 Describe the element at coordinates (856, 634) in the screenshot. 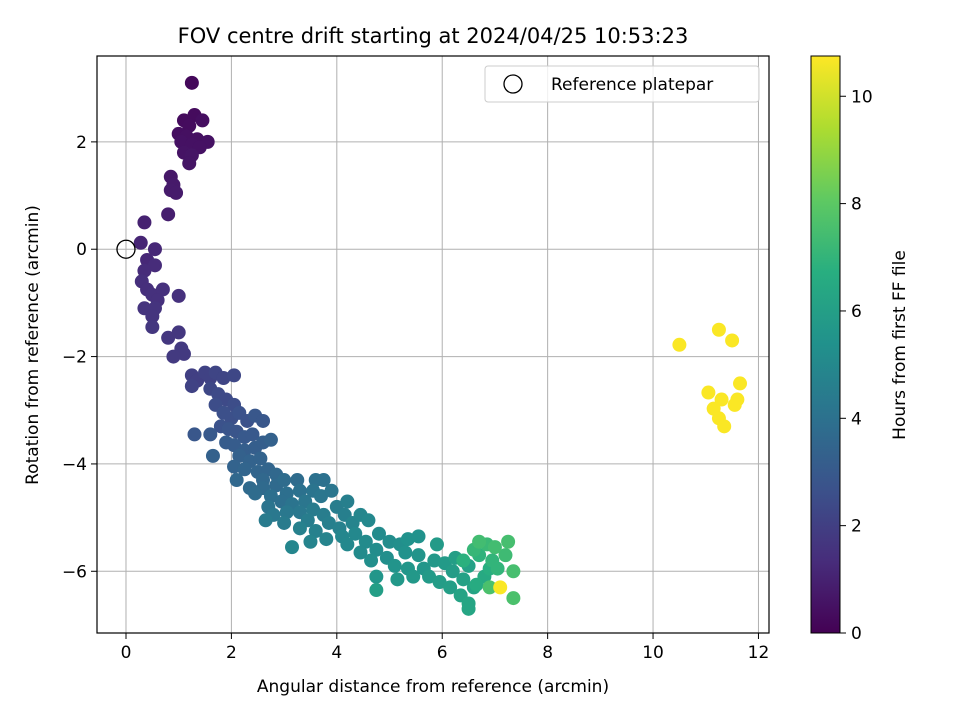

I see `colorbar-tick-label: 0` at that location.